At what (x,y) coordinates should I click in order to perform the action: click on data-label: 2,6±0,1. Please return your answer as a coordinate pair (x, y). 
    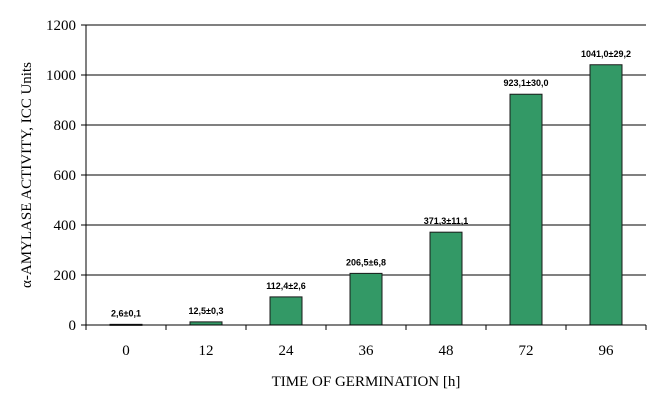
    Looking at the image, I should click on (126, 313).